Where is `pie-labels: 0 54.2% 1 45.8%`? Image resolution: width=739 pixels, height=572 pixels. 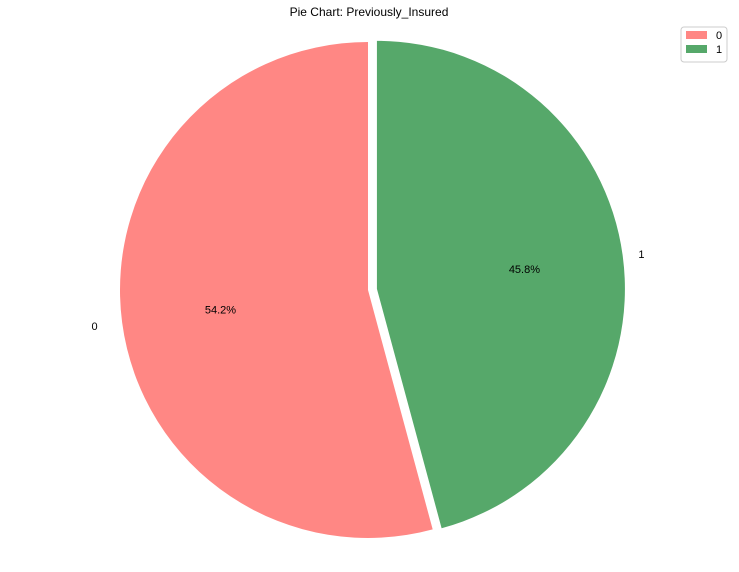
pie-labels: 0 54.2% 1 45.8% is located at coordinates (367, 291).